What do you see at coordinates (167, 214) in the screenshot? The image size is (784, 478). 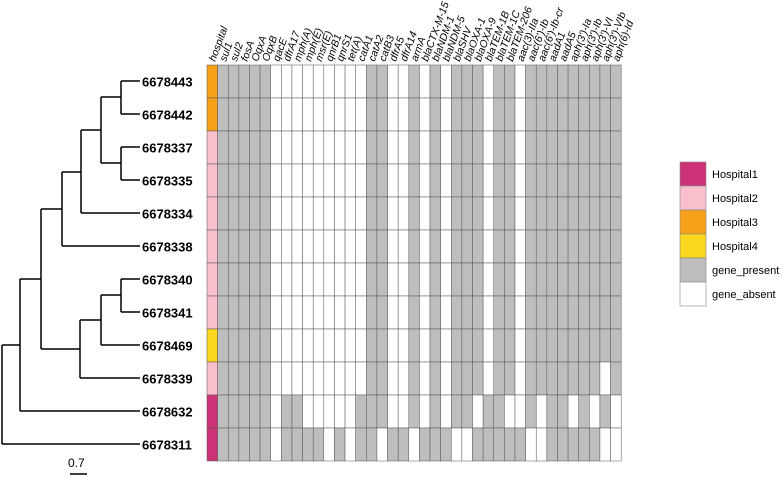 I see `leaf-label: 6678334` at bounding box center [167, 214].